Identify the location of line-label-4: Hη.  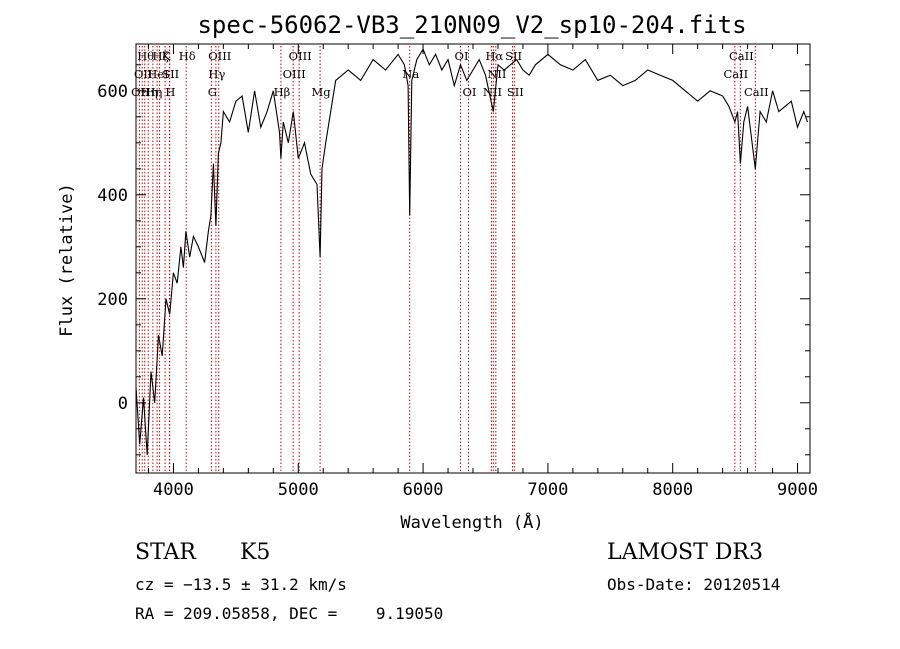
(153, 92).